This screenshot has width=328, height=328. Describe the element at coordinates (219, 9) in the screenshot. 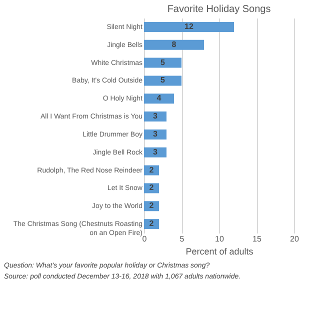

I see `chart-title: Favorite Holiday Songs` at that location.